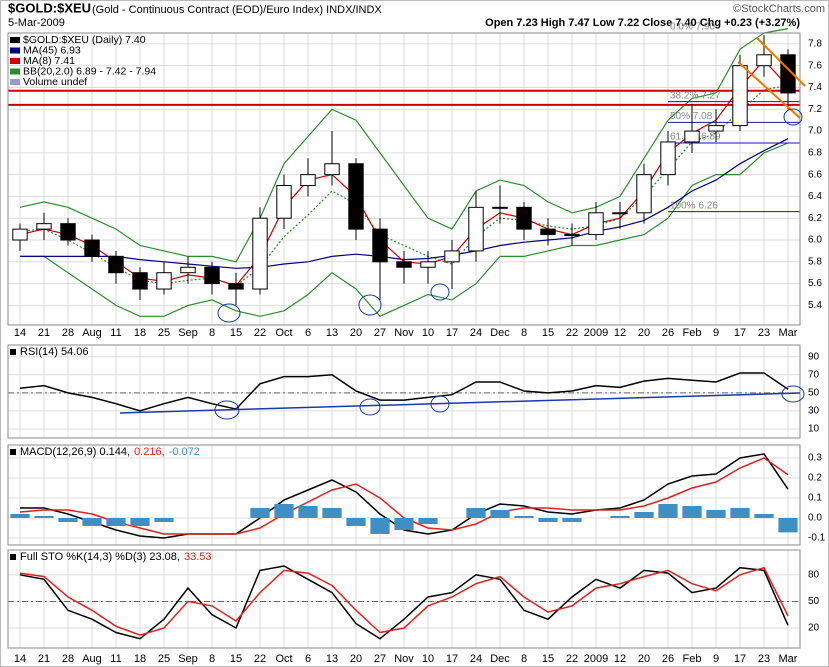  What do you see at coordinates (779, 9) in the screenshot?
I see `credit: ©StockCharts.com` at bounding box center [779, 9].